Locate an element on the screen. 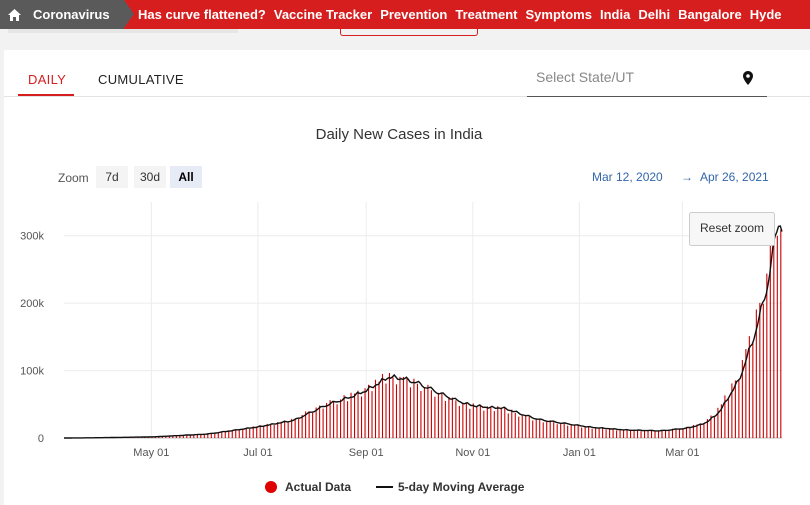 This screenshot has height=505, width=810. zoom-label: Zoom is located at coordinates (73, 178).